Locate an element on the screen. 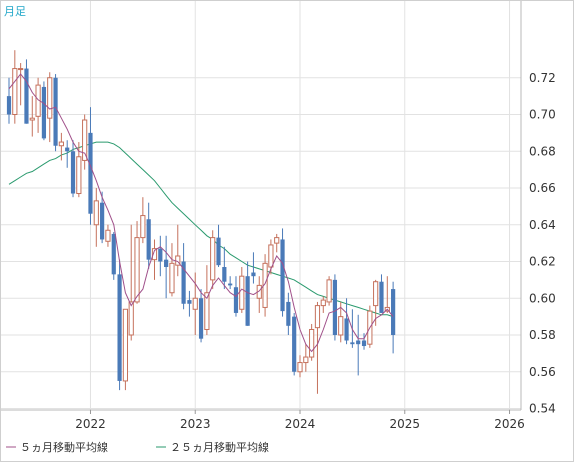 The width and height of the screenshot is (574, 466). y-tick-label: 0.60 is located at coordinates (542, 298).